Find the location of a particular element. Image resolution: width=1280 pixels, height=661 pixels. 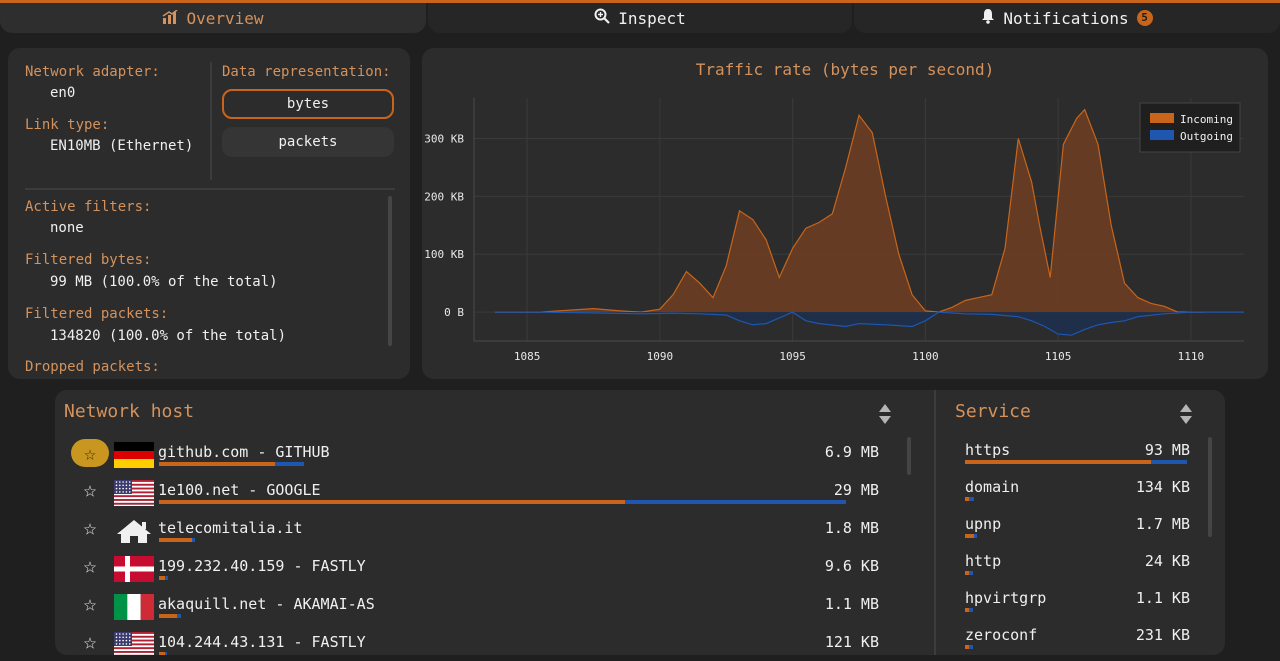

y-tick-label: 100 KB is located at coordinates (444, 254).